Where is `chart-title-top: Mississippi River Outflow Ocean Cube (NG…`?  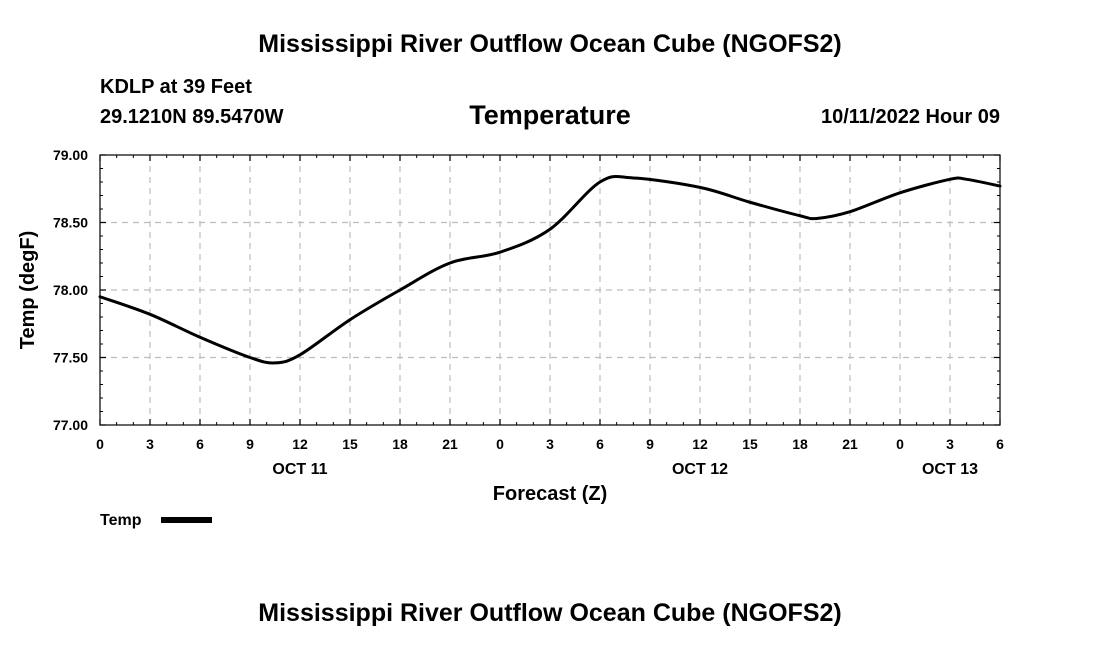
chart-title-top: Mississippi River Outflow Ocean Cube (NG… is located at coordinates (550, 44).